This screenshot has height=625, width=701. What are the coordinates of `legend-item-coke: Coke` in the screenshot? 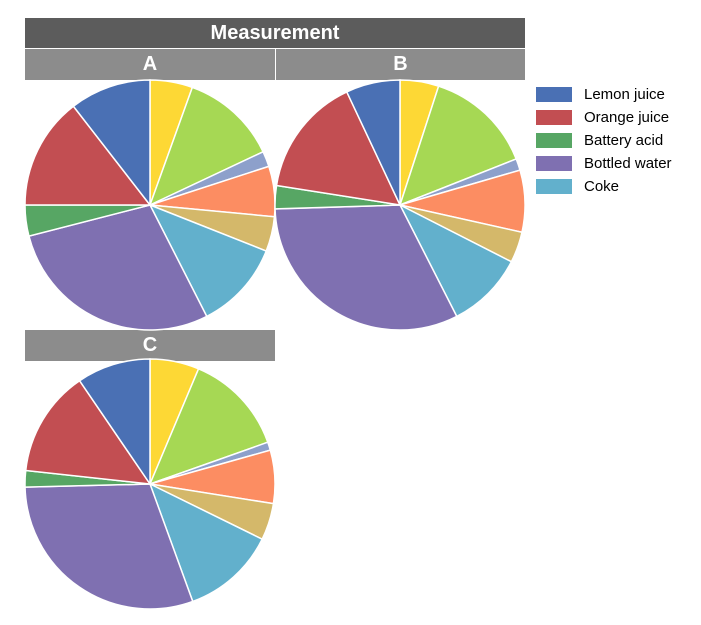 It's located at (604, 186).